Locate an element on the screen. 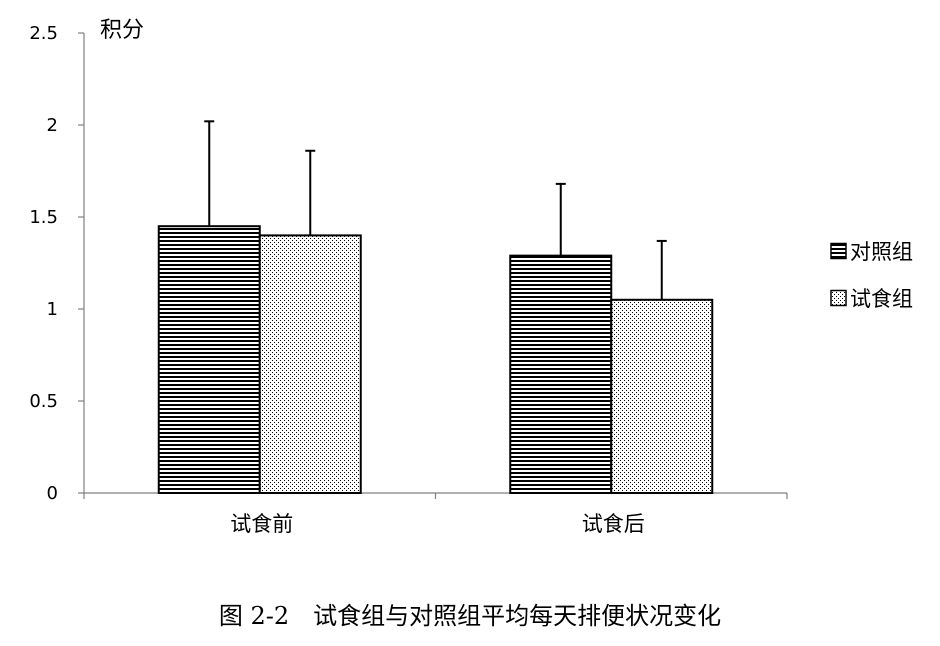 The width and height of the screenshot is (940, 646). y-tick-label: 2 is located at coordinates (52, 125).